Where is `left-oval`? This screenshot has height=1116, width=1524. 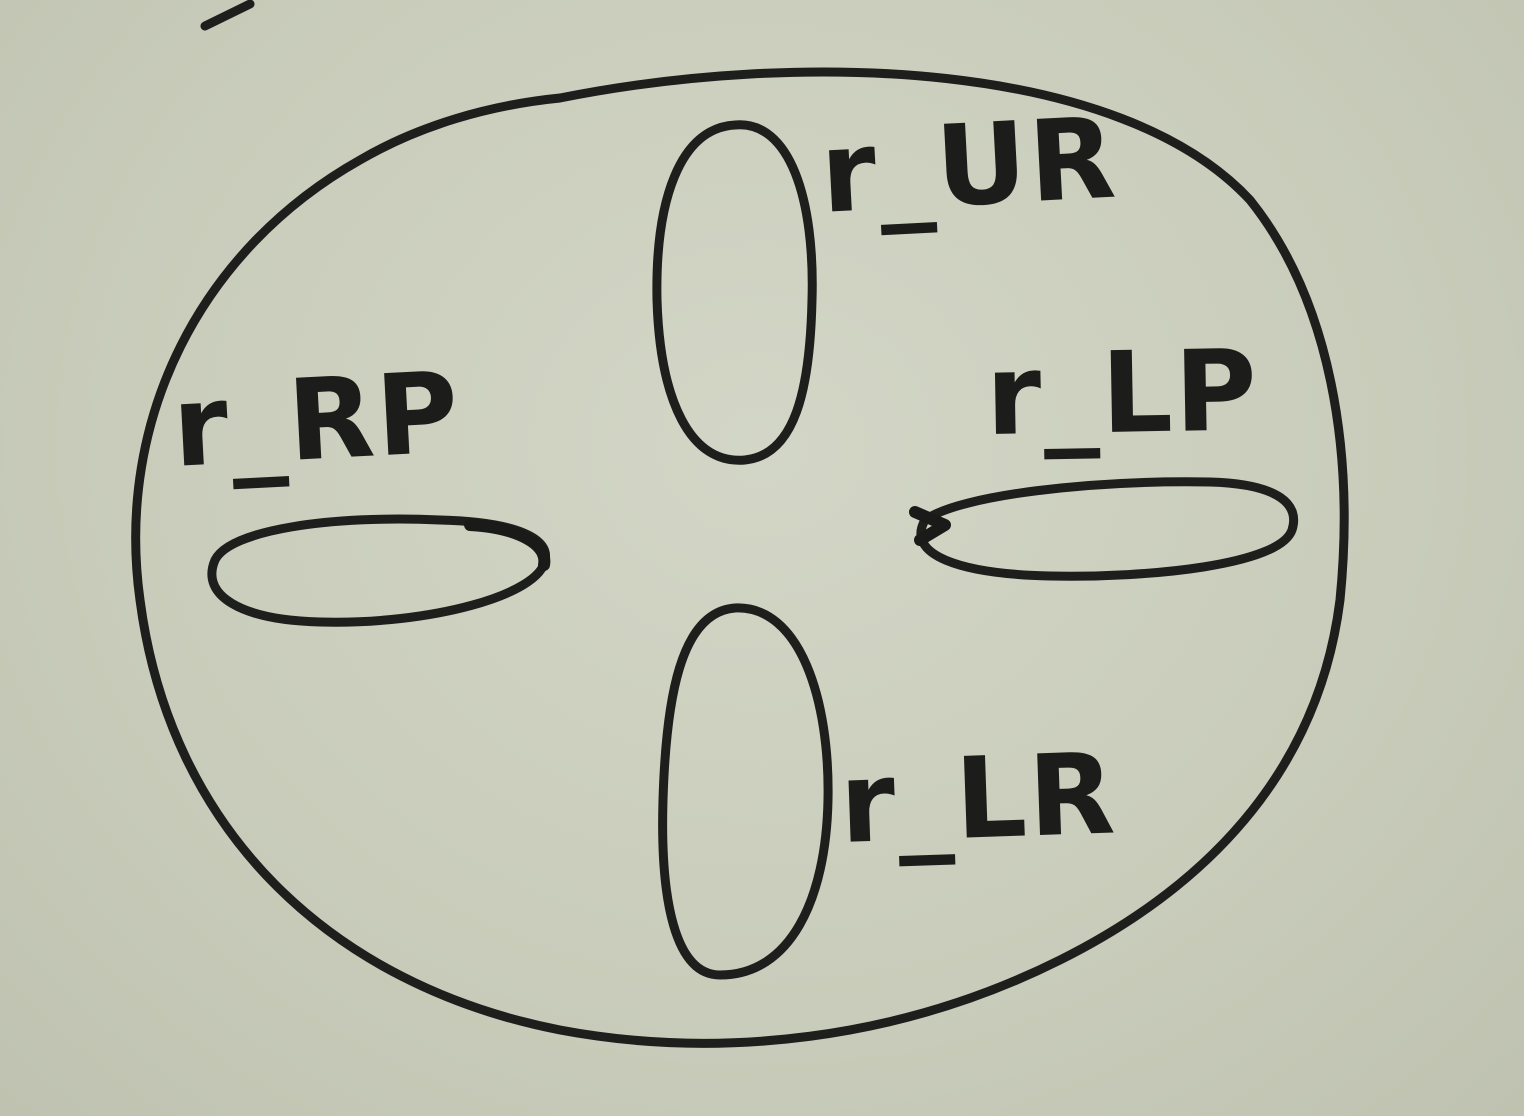 left-oval is located at coordinates (378, 570).